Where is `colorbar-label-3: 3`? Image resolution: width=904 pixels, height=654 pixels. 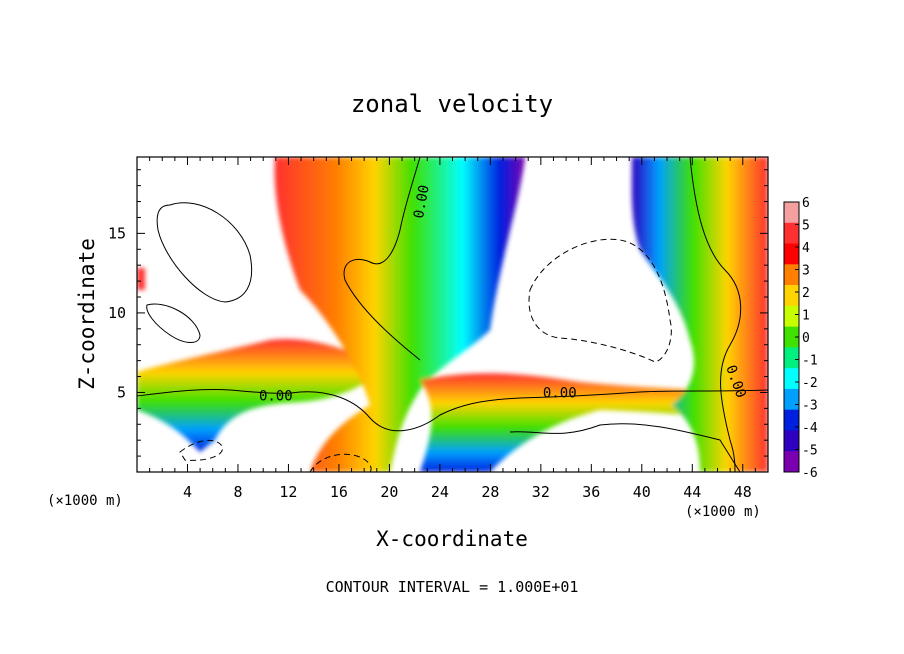 colorbar-label-3: 3 is located at coordinates (806, 271).